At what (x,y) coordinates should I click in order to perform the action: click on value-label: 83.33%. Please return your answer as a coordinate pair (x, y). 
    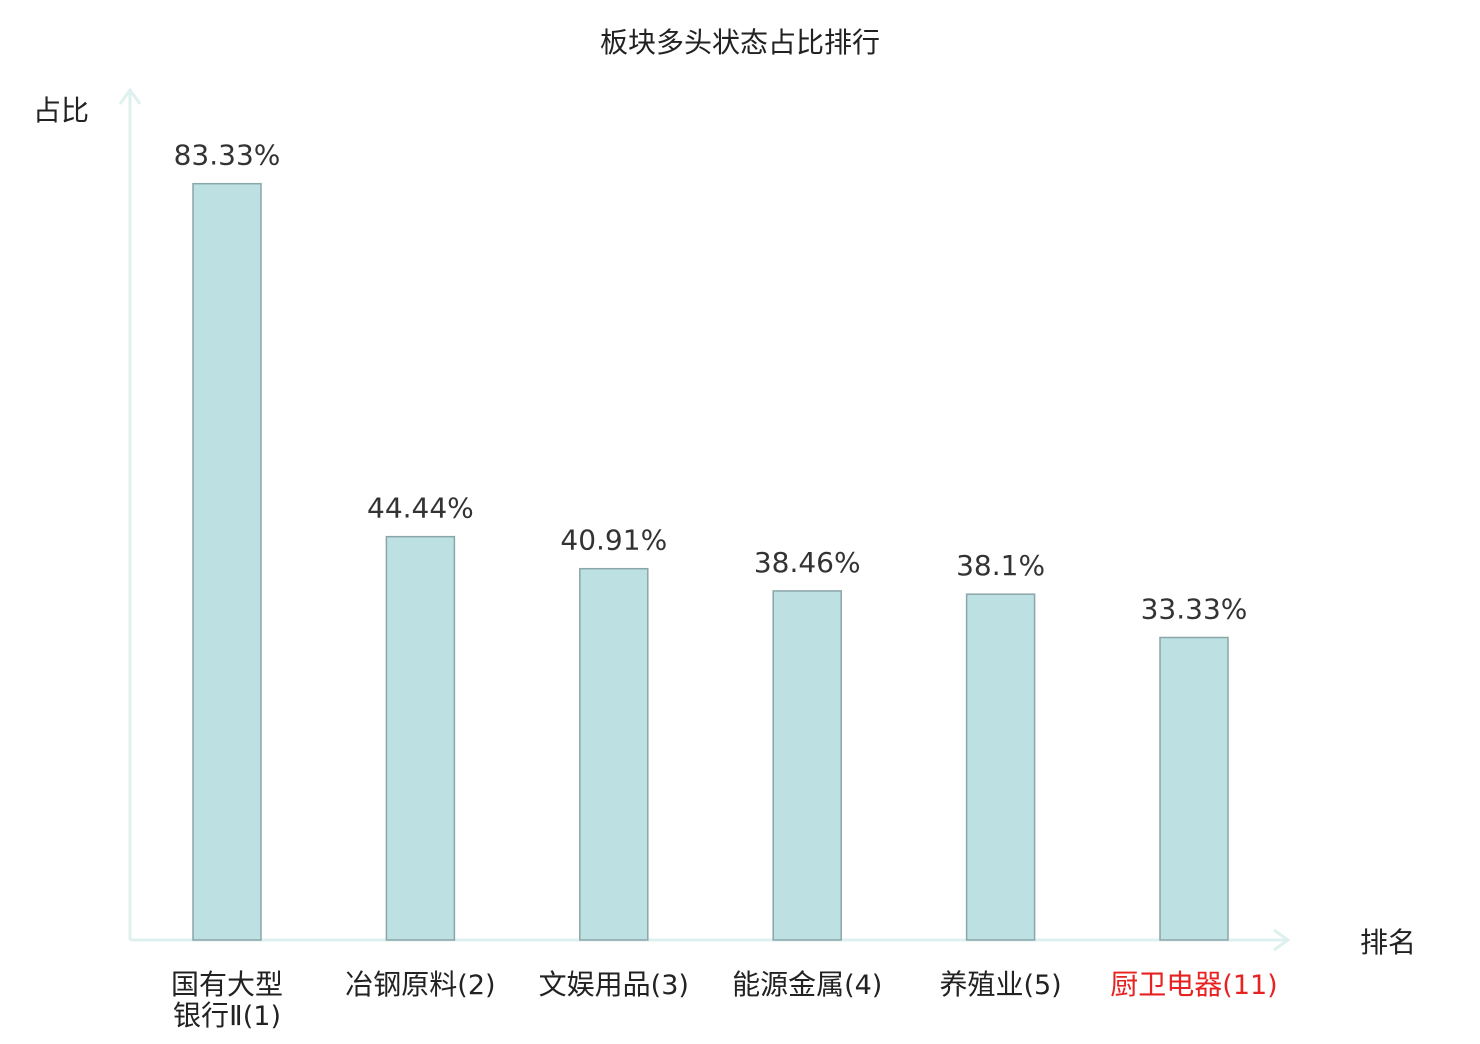
    Looking at the image, I should click on (227, 155).